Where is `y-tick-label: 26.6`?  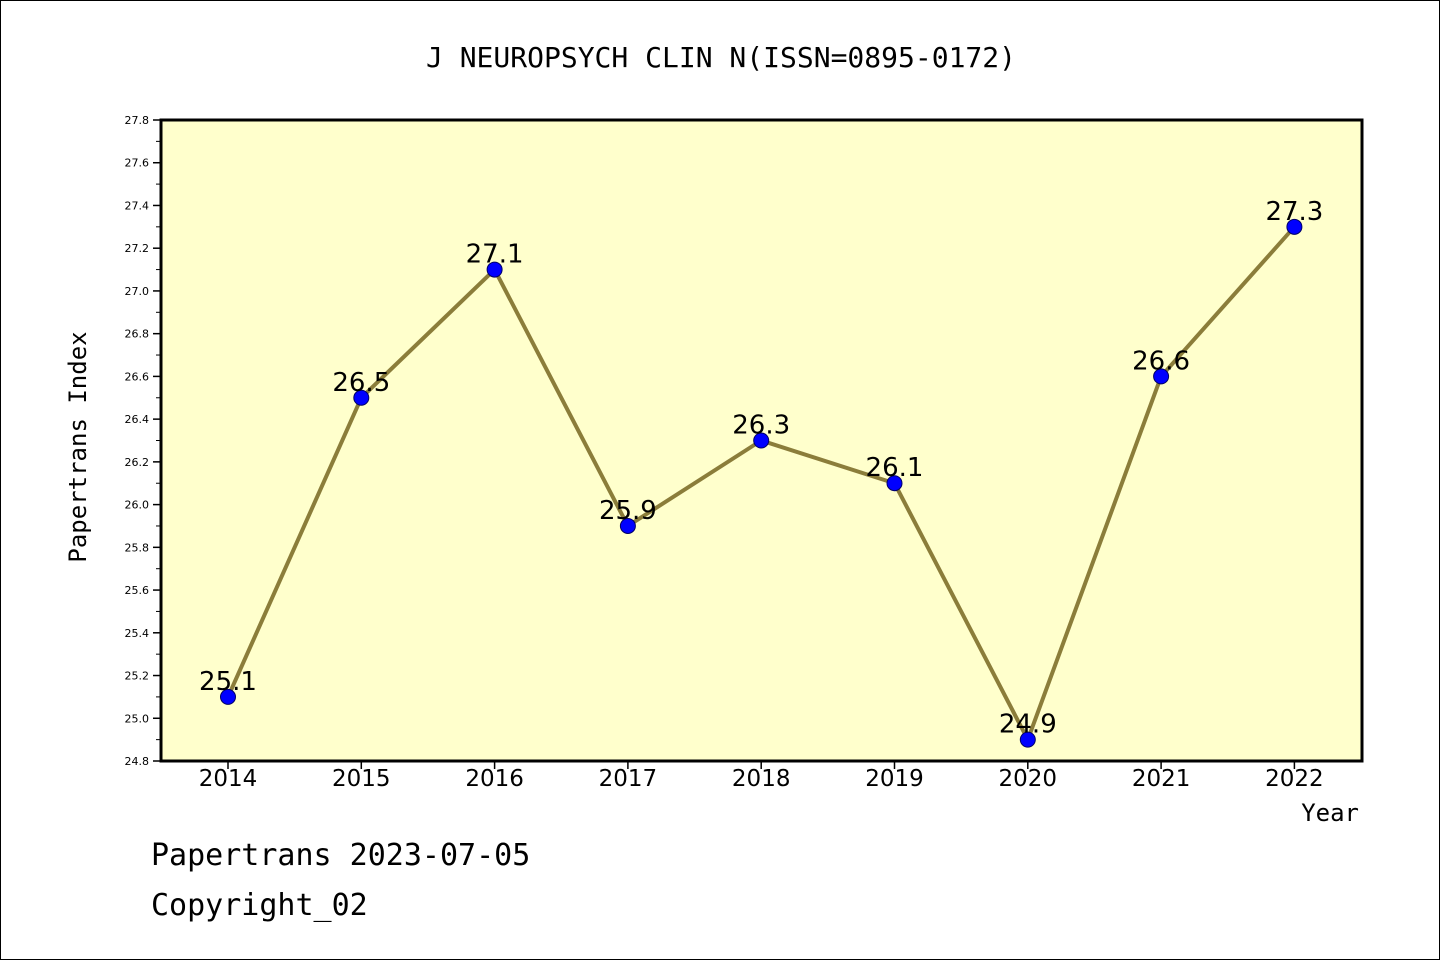
y-tick-label: 26.6 is located at coordinates (137, 376).